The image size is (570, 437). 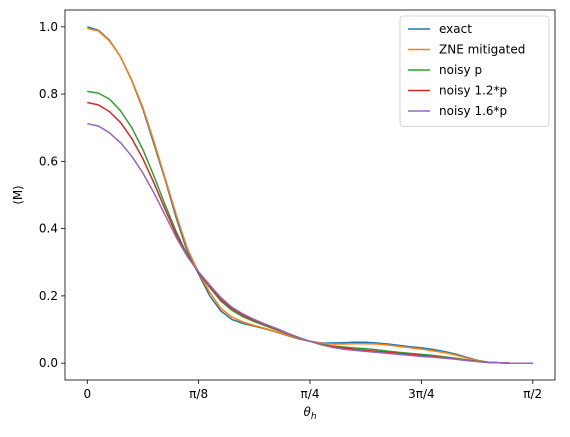 What do you see at coordinates (48, 27) in the screenshot?
I see `y-tick-label: 1.0` at bounding box center [48, 27].